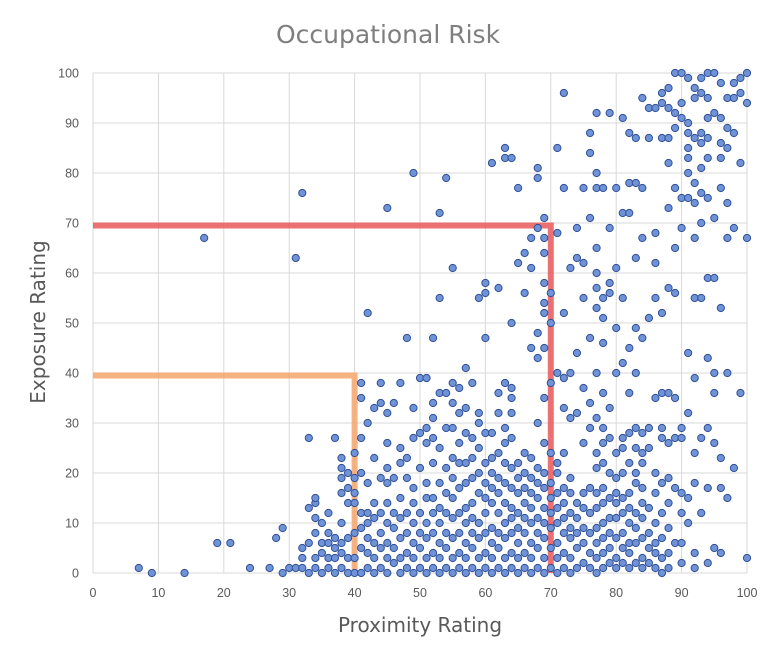  Describe the element at coordinates (68, 74) in the screenshot. I see `y-tick-label: 100` at that location.